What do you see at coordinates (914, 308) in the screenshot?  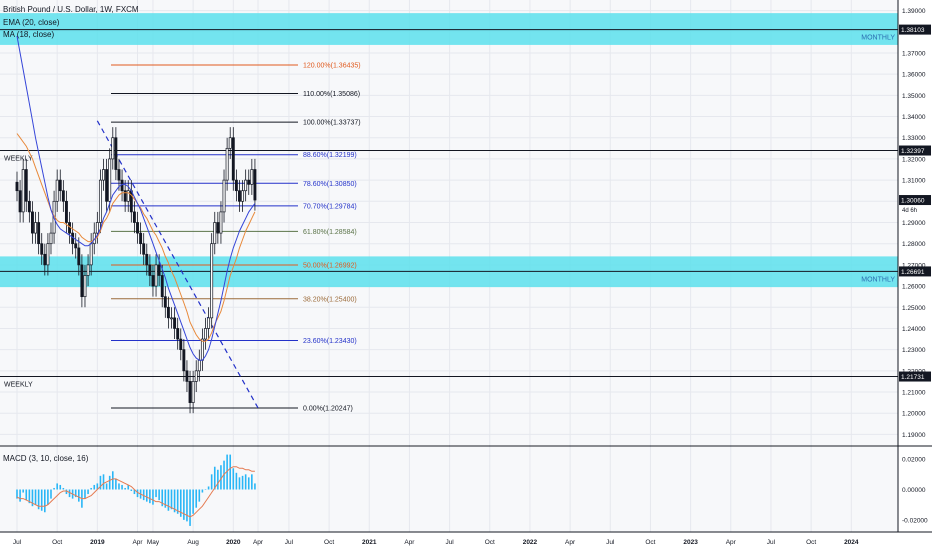 I see `price-tick-label: 1.25000` at bounding box center [914, 308].